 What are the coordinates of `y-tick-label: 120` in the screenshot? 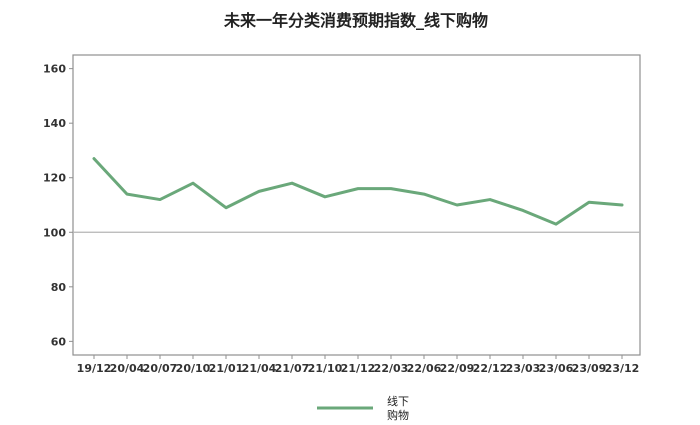 It's located at (54, 178).